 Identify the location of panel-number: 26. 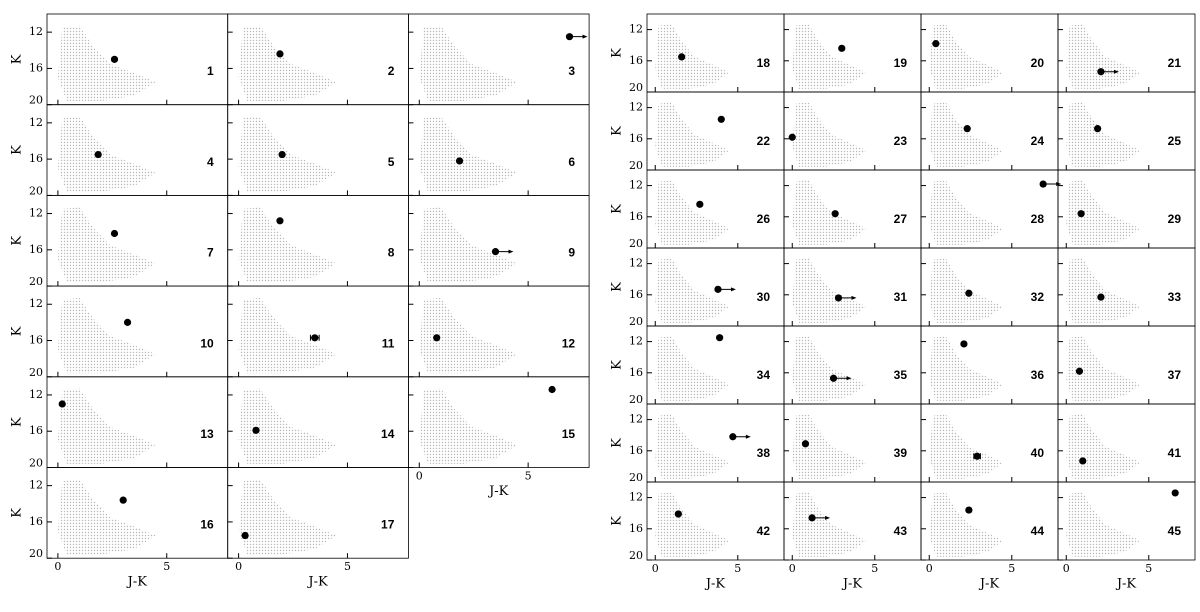
(764, 219).